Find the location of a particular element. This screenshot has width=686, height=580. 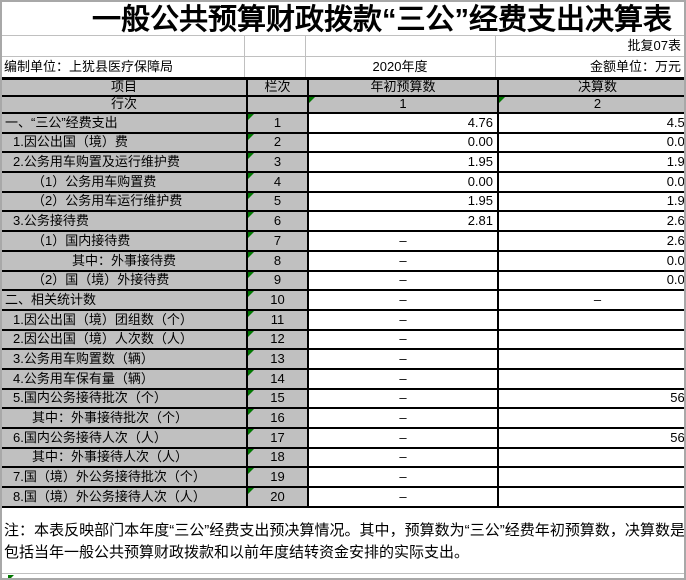

row-line-number: 20 is located at coordinates (277, 497).